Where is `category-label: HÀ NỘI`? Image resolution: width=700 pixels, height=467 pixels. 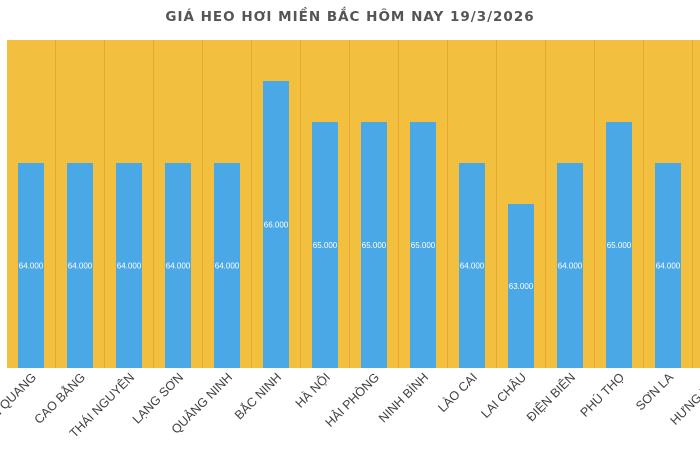 category-label: HÀ NỘI is located at coordinates (312, 390).